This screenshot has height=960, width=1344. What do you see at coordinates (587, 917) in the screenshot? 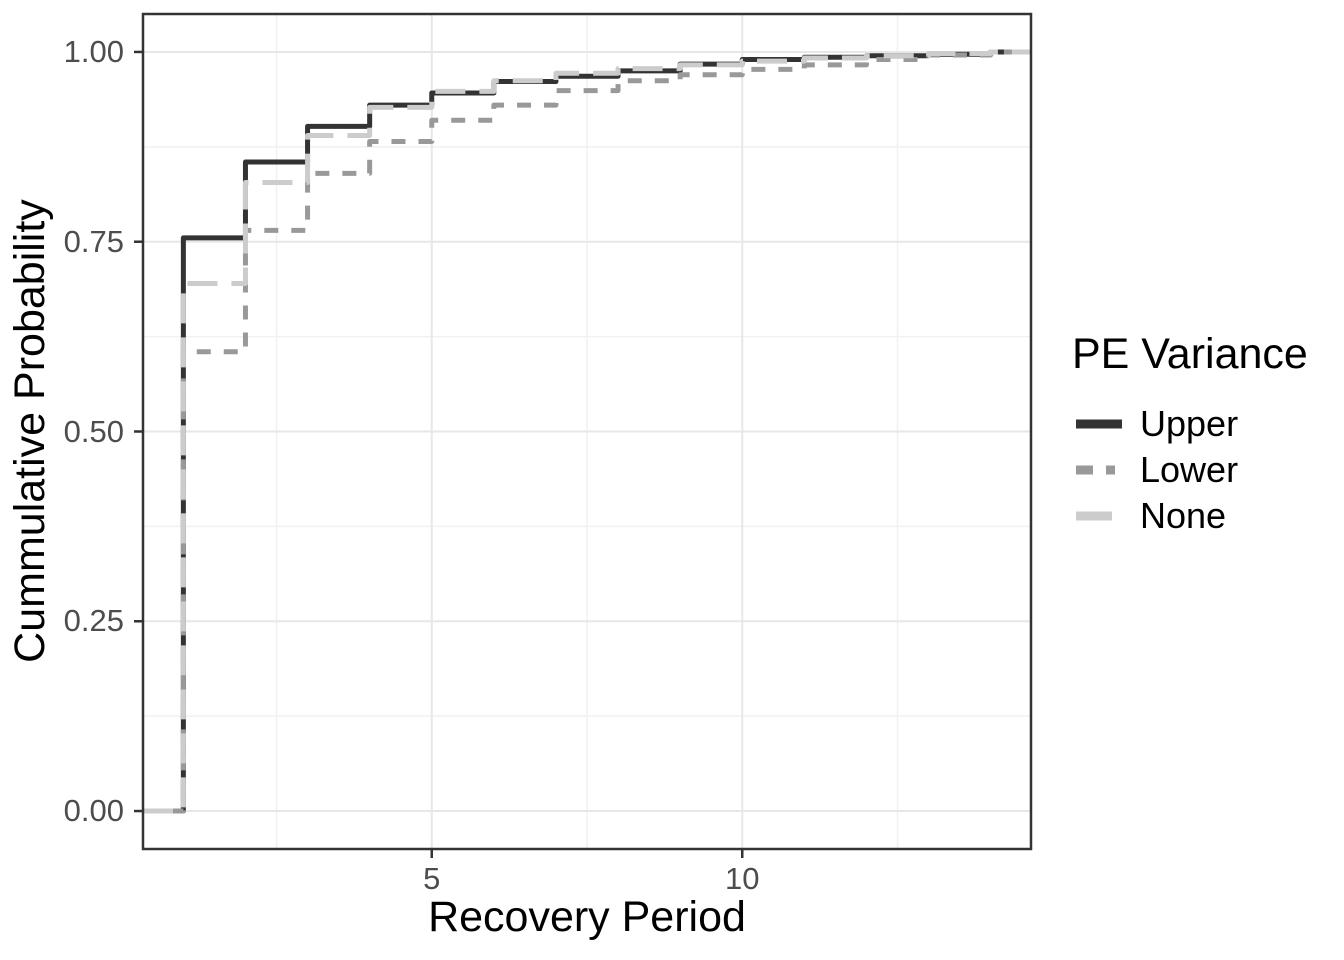
I see `x-axis-title: Recovery Period` at bounding box center [587, 917].